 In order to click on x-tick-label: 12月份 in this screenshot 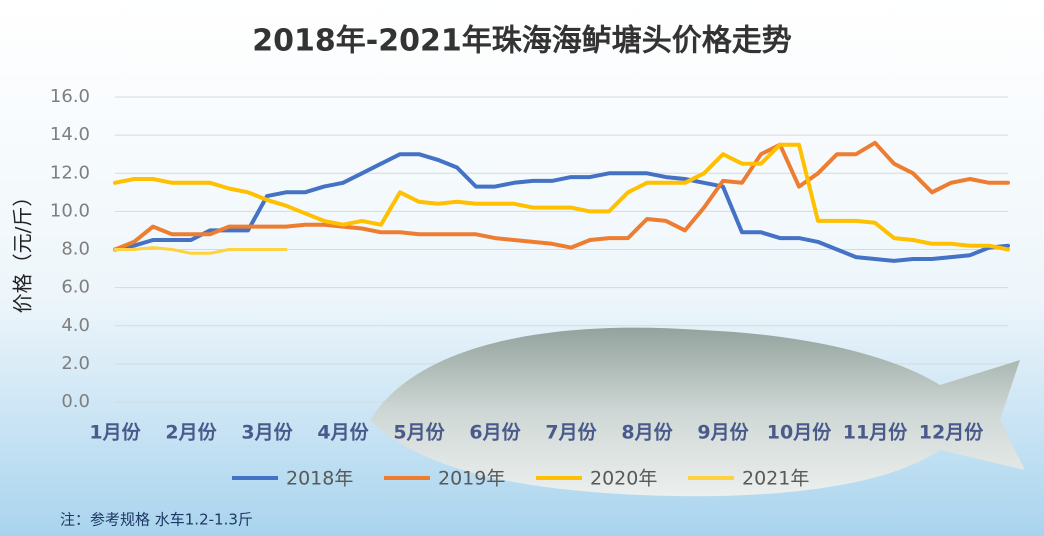, I will do `click(951, 432)`.